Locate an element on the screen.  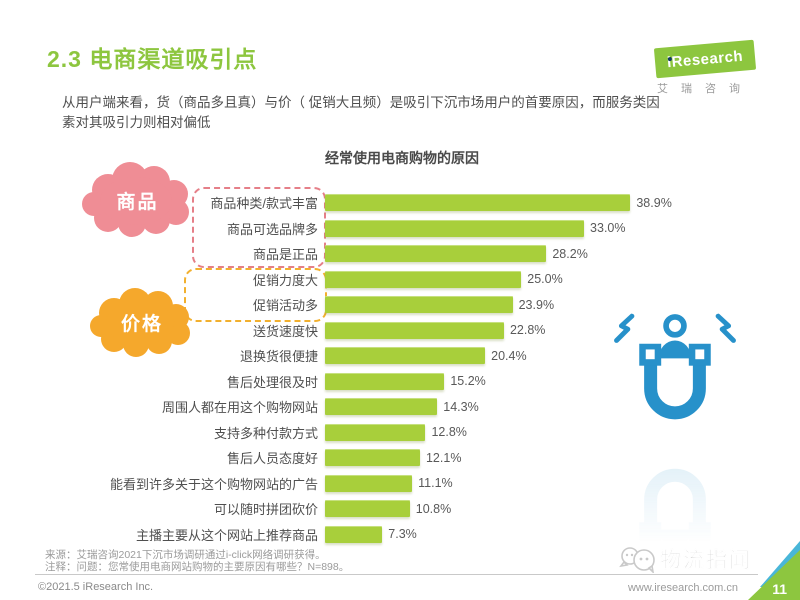
price-cloud-label: 价格 is located at coordinates (141, 324).